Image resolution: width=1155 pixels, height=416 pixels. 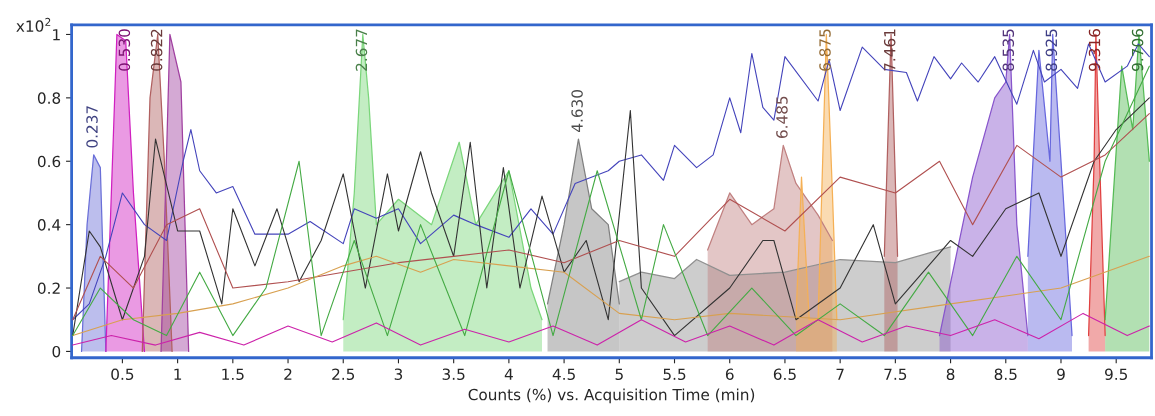 I want to click on annotation: 7.461, so click(x=889, y=50).